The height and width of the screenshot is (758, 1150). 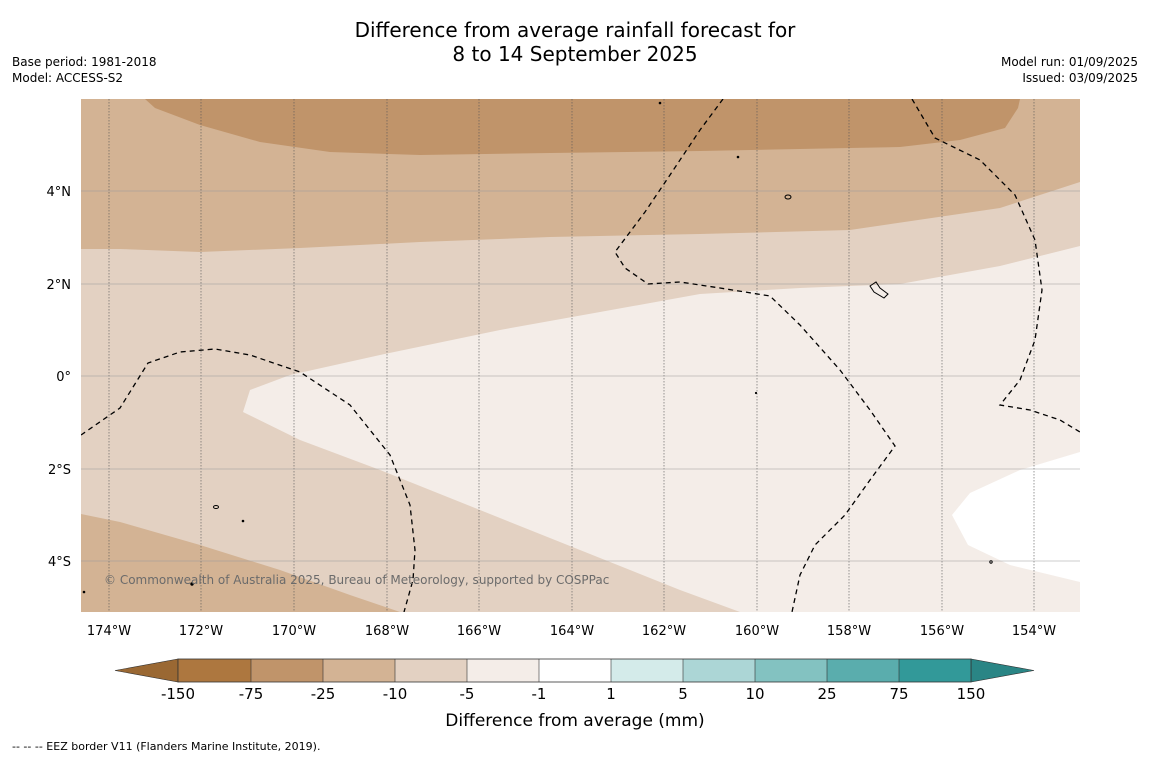 I want to click on y-tick-label: 2°N, so click(x=59, y=285).